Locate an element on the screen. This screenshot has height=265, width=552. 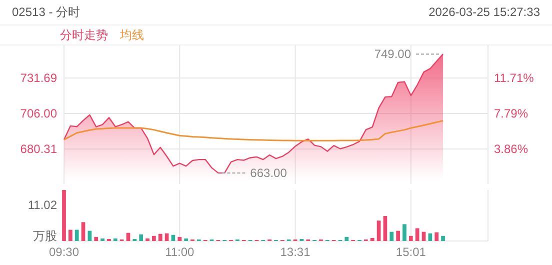
text: 分时走势 is located at coordinates (84, 35).